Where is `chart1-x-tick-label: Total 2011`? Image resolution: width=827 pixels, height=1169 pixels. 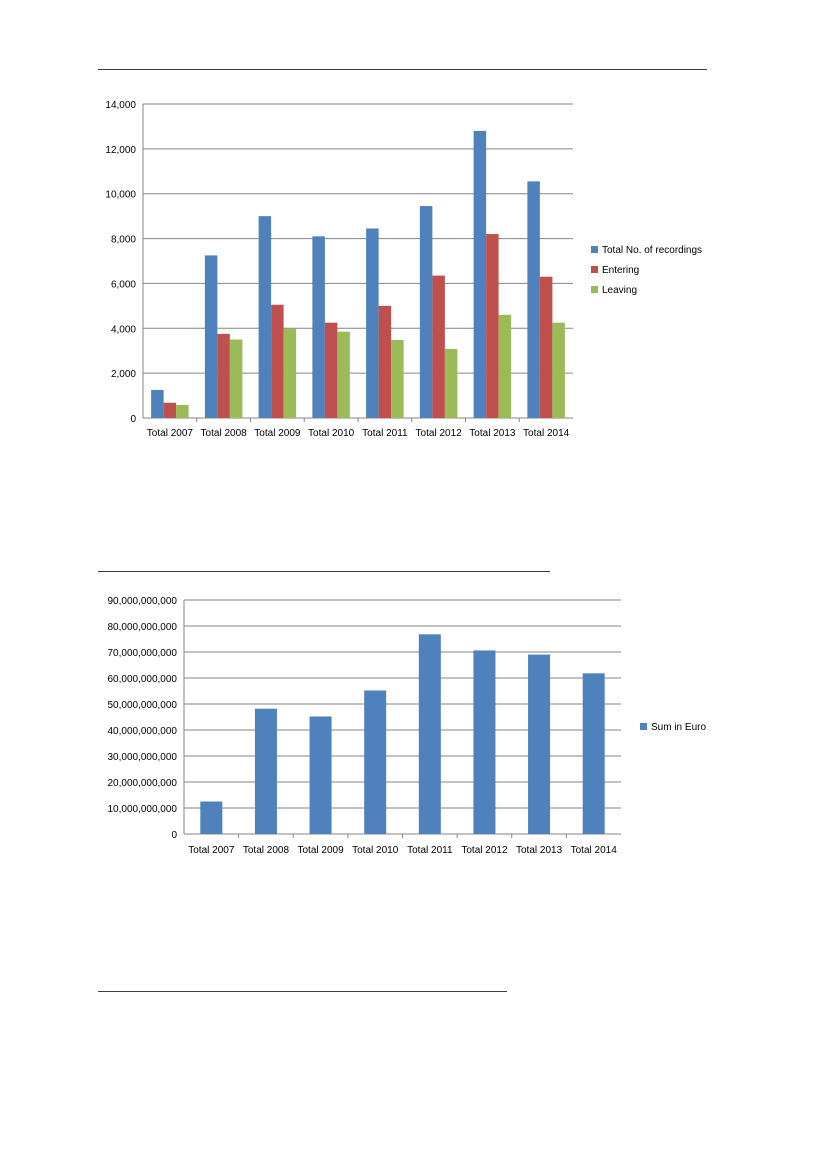 chart1-x-tick-label: Total 2011 is located at coordinates (385, 433).